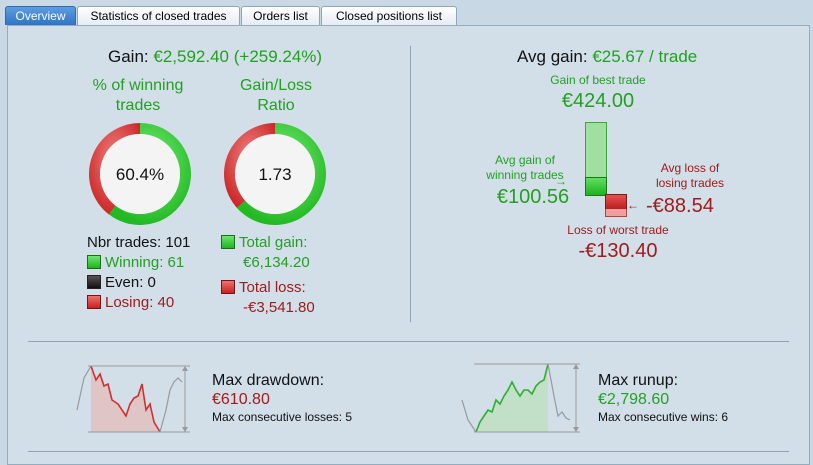 The height and width of the screenshot is (465, 813). I want to click on gain-summary: Gain: €2,592.40 (+259.24%), so click(288, 57).